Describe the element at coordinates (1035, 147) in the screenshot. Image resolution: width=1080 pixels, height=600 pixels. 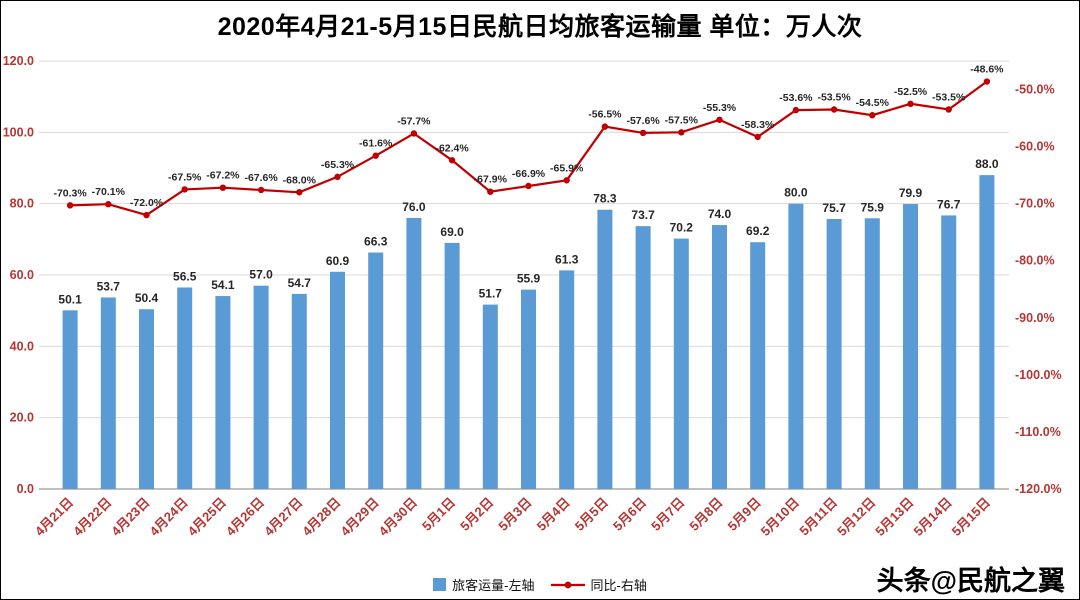
I see `right-axis-tick-label: -60.0%` at that location.